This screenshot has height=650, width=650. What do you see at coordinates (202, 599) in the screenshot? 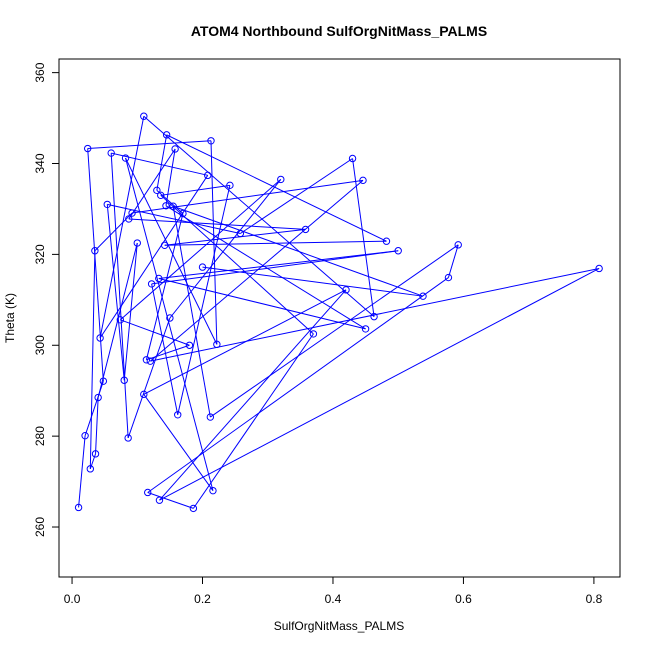
I see `x-tick-label: 0.2` at bounding box center [202, 599].